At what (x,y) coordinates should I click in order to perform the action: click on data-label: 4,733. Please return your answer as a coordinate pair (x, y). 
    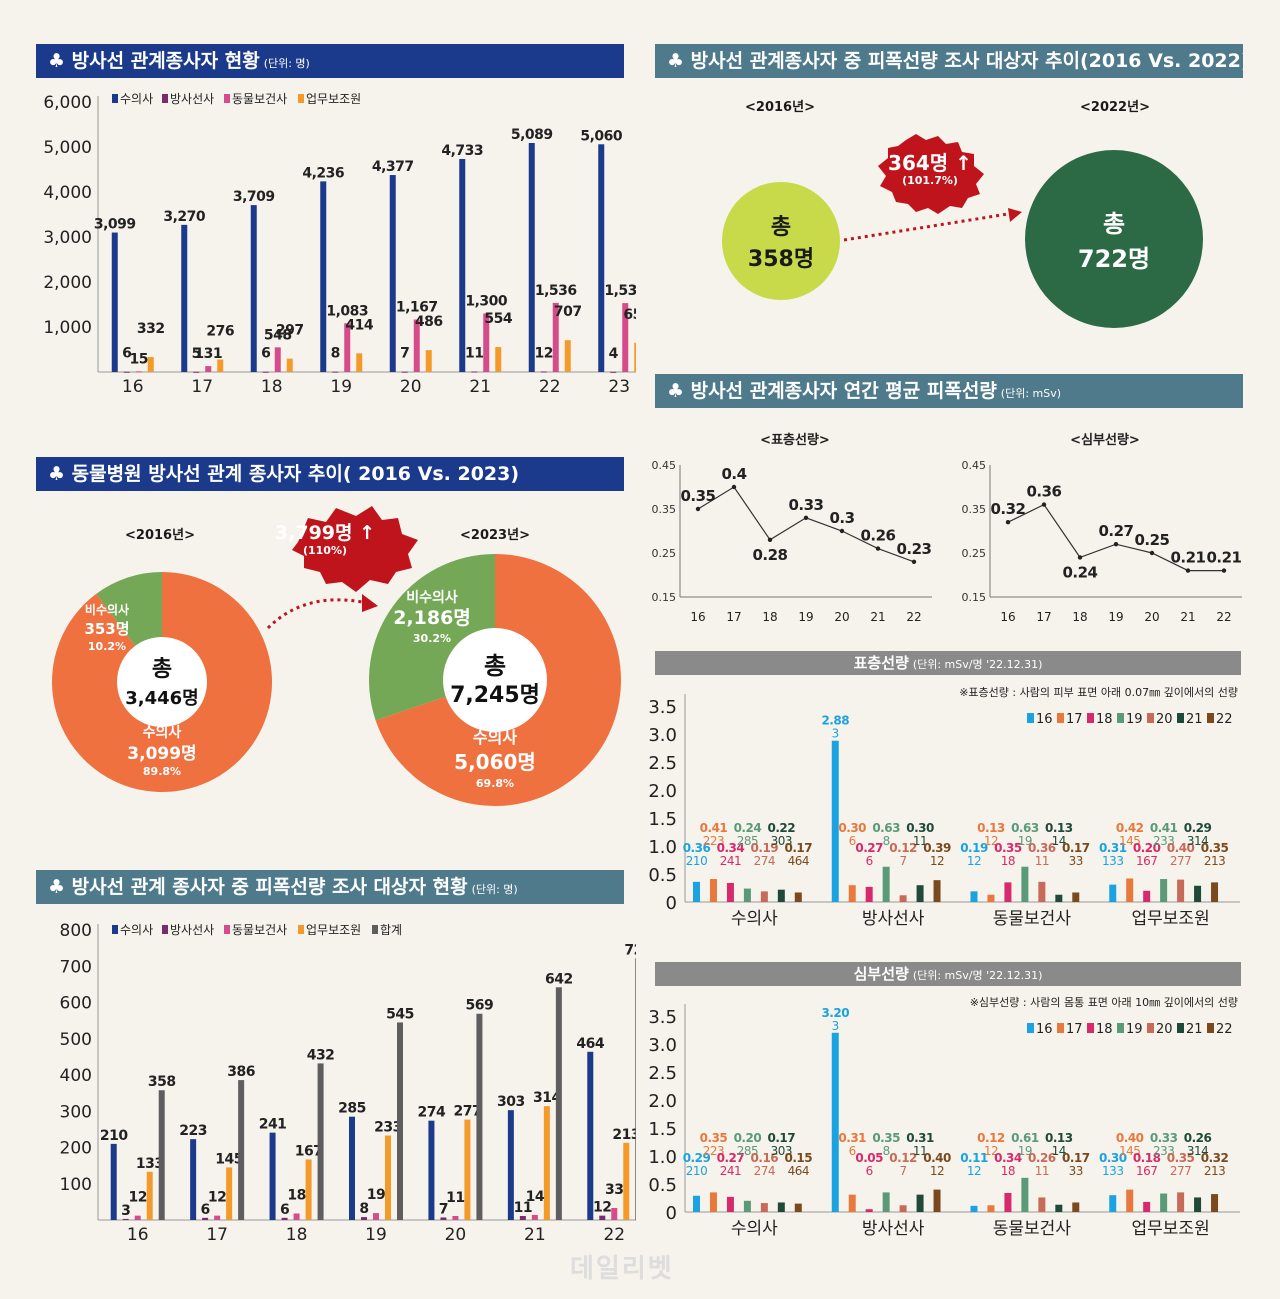
    Looking at the image, I should click on (462, 151).